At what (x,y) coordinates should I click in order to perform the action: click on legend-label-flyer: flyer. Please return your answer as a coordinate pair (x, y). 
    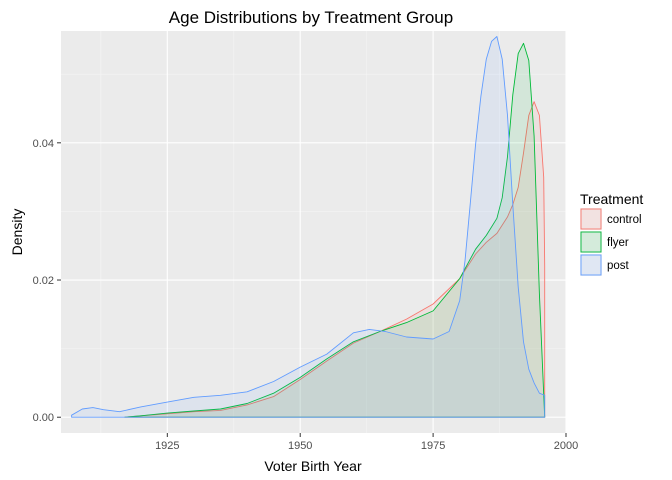
    Looking at the image, I should click on (618, 243).